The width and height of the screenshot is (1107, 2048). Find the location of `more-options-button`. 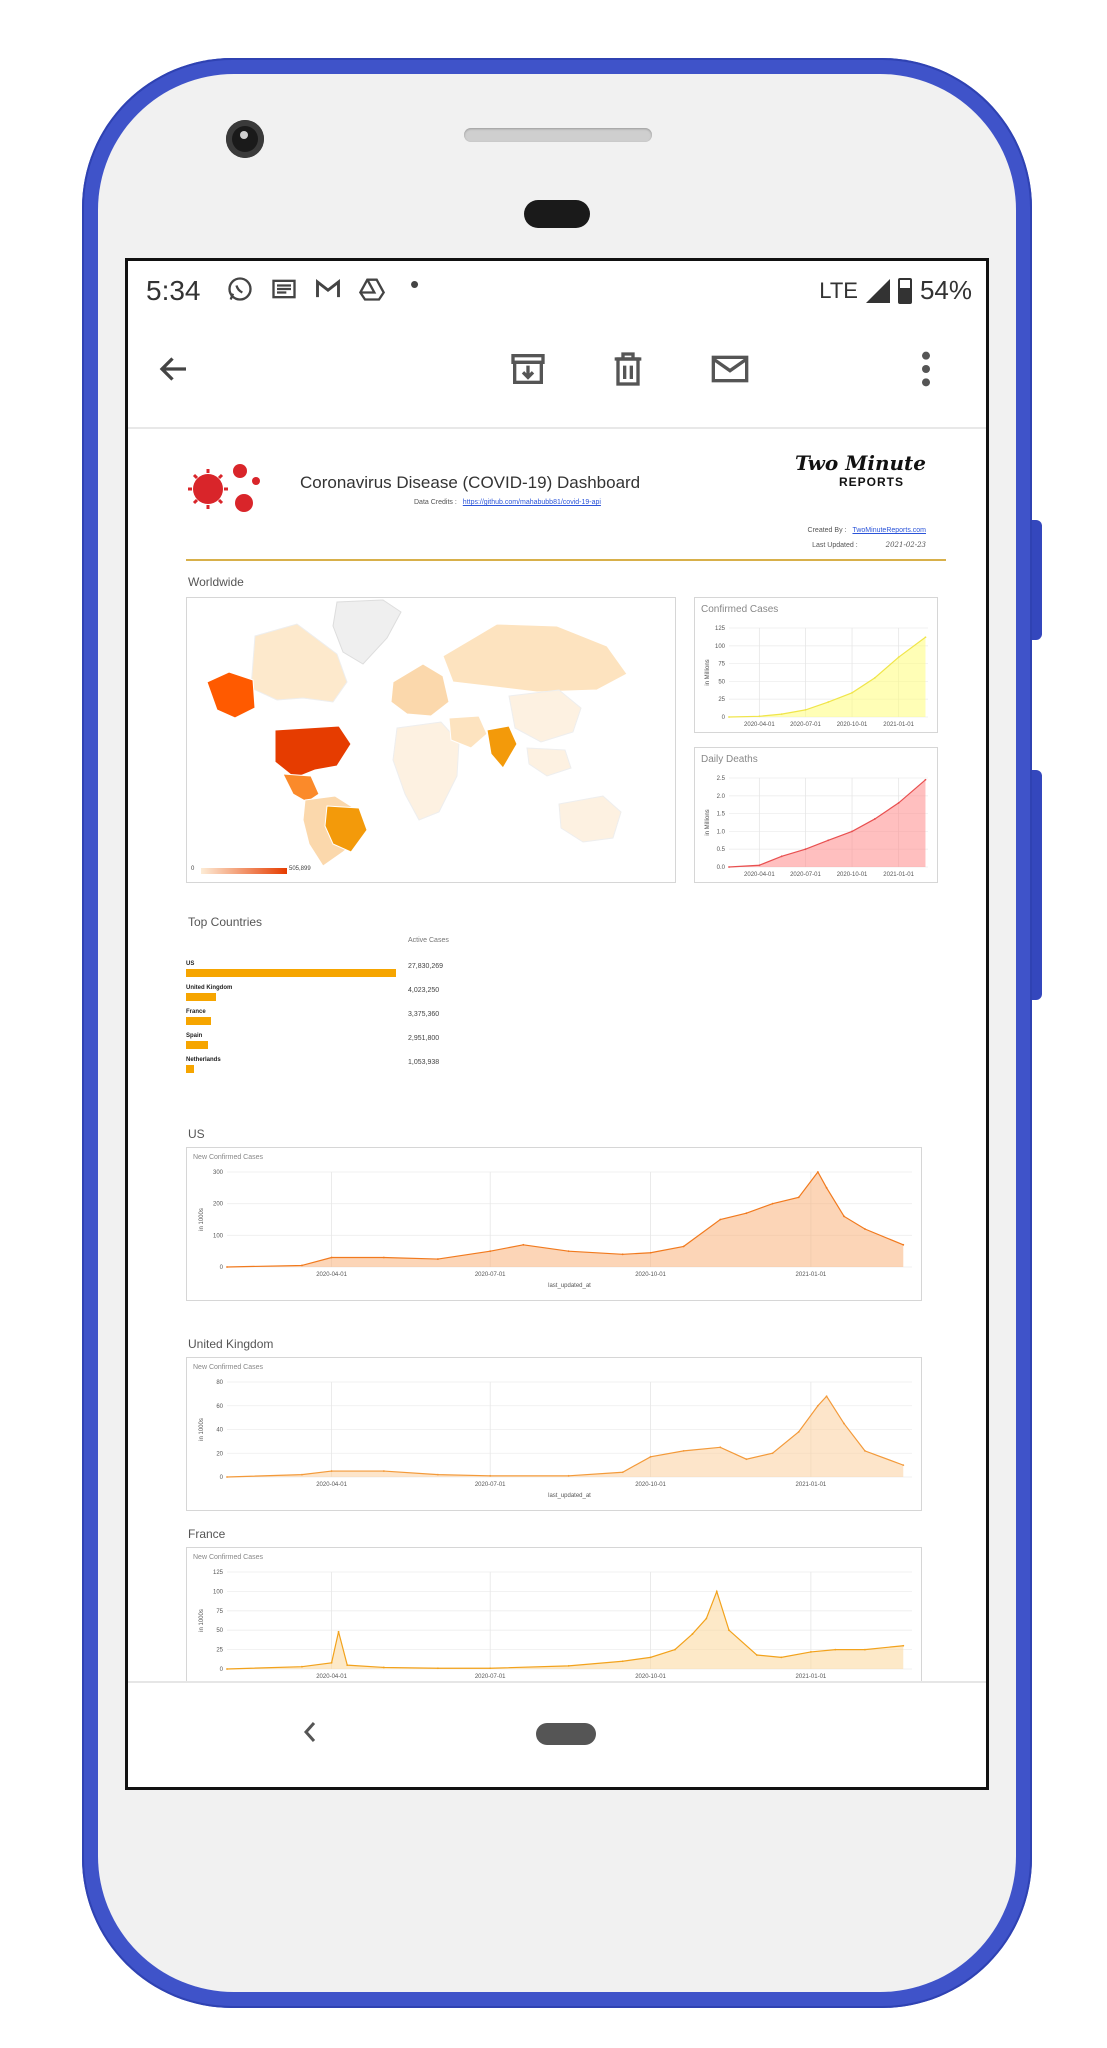

more-options-button is located at coordinates (926, 369).